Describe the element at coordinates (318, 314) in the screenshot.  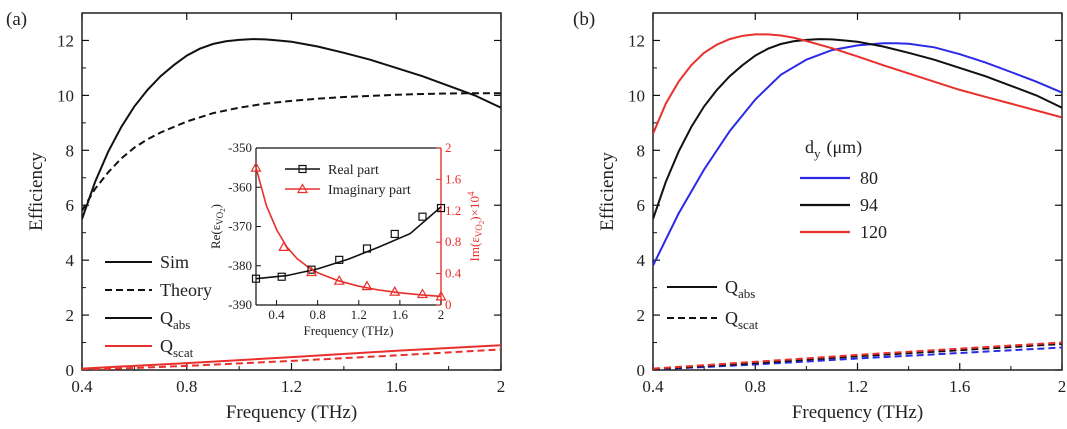
I see `inset-x-tick-label: 0.8` at that location.